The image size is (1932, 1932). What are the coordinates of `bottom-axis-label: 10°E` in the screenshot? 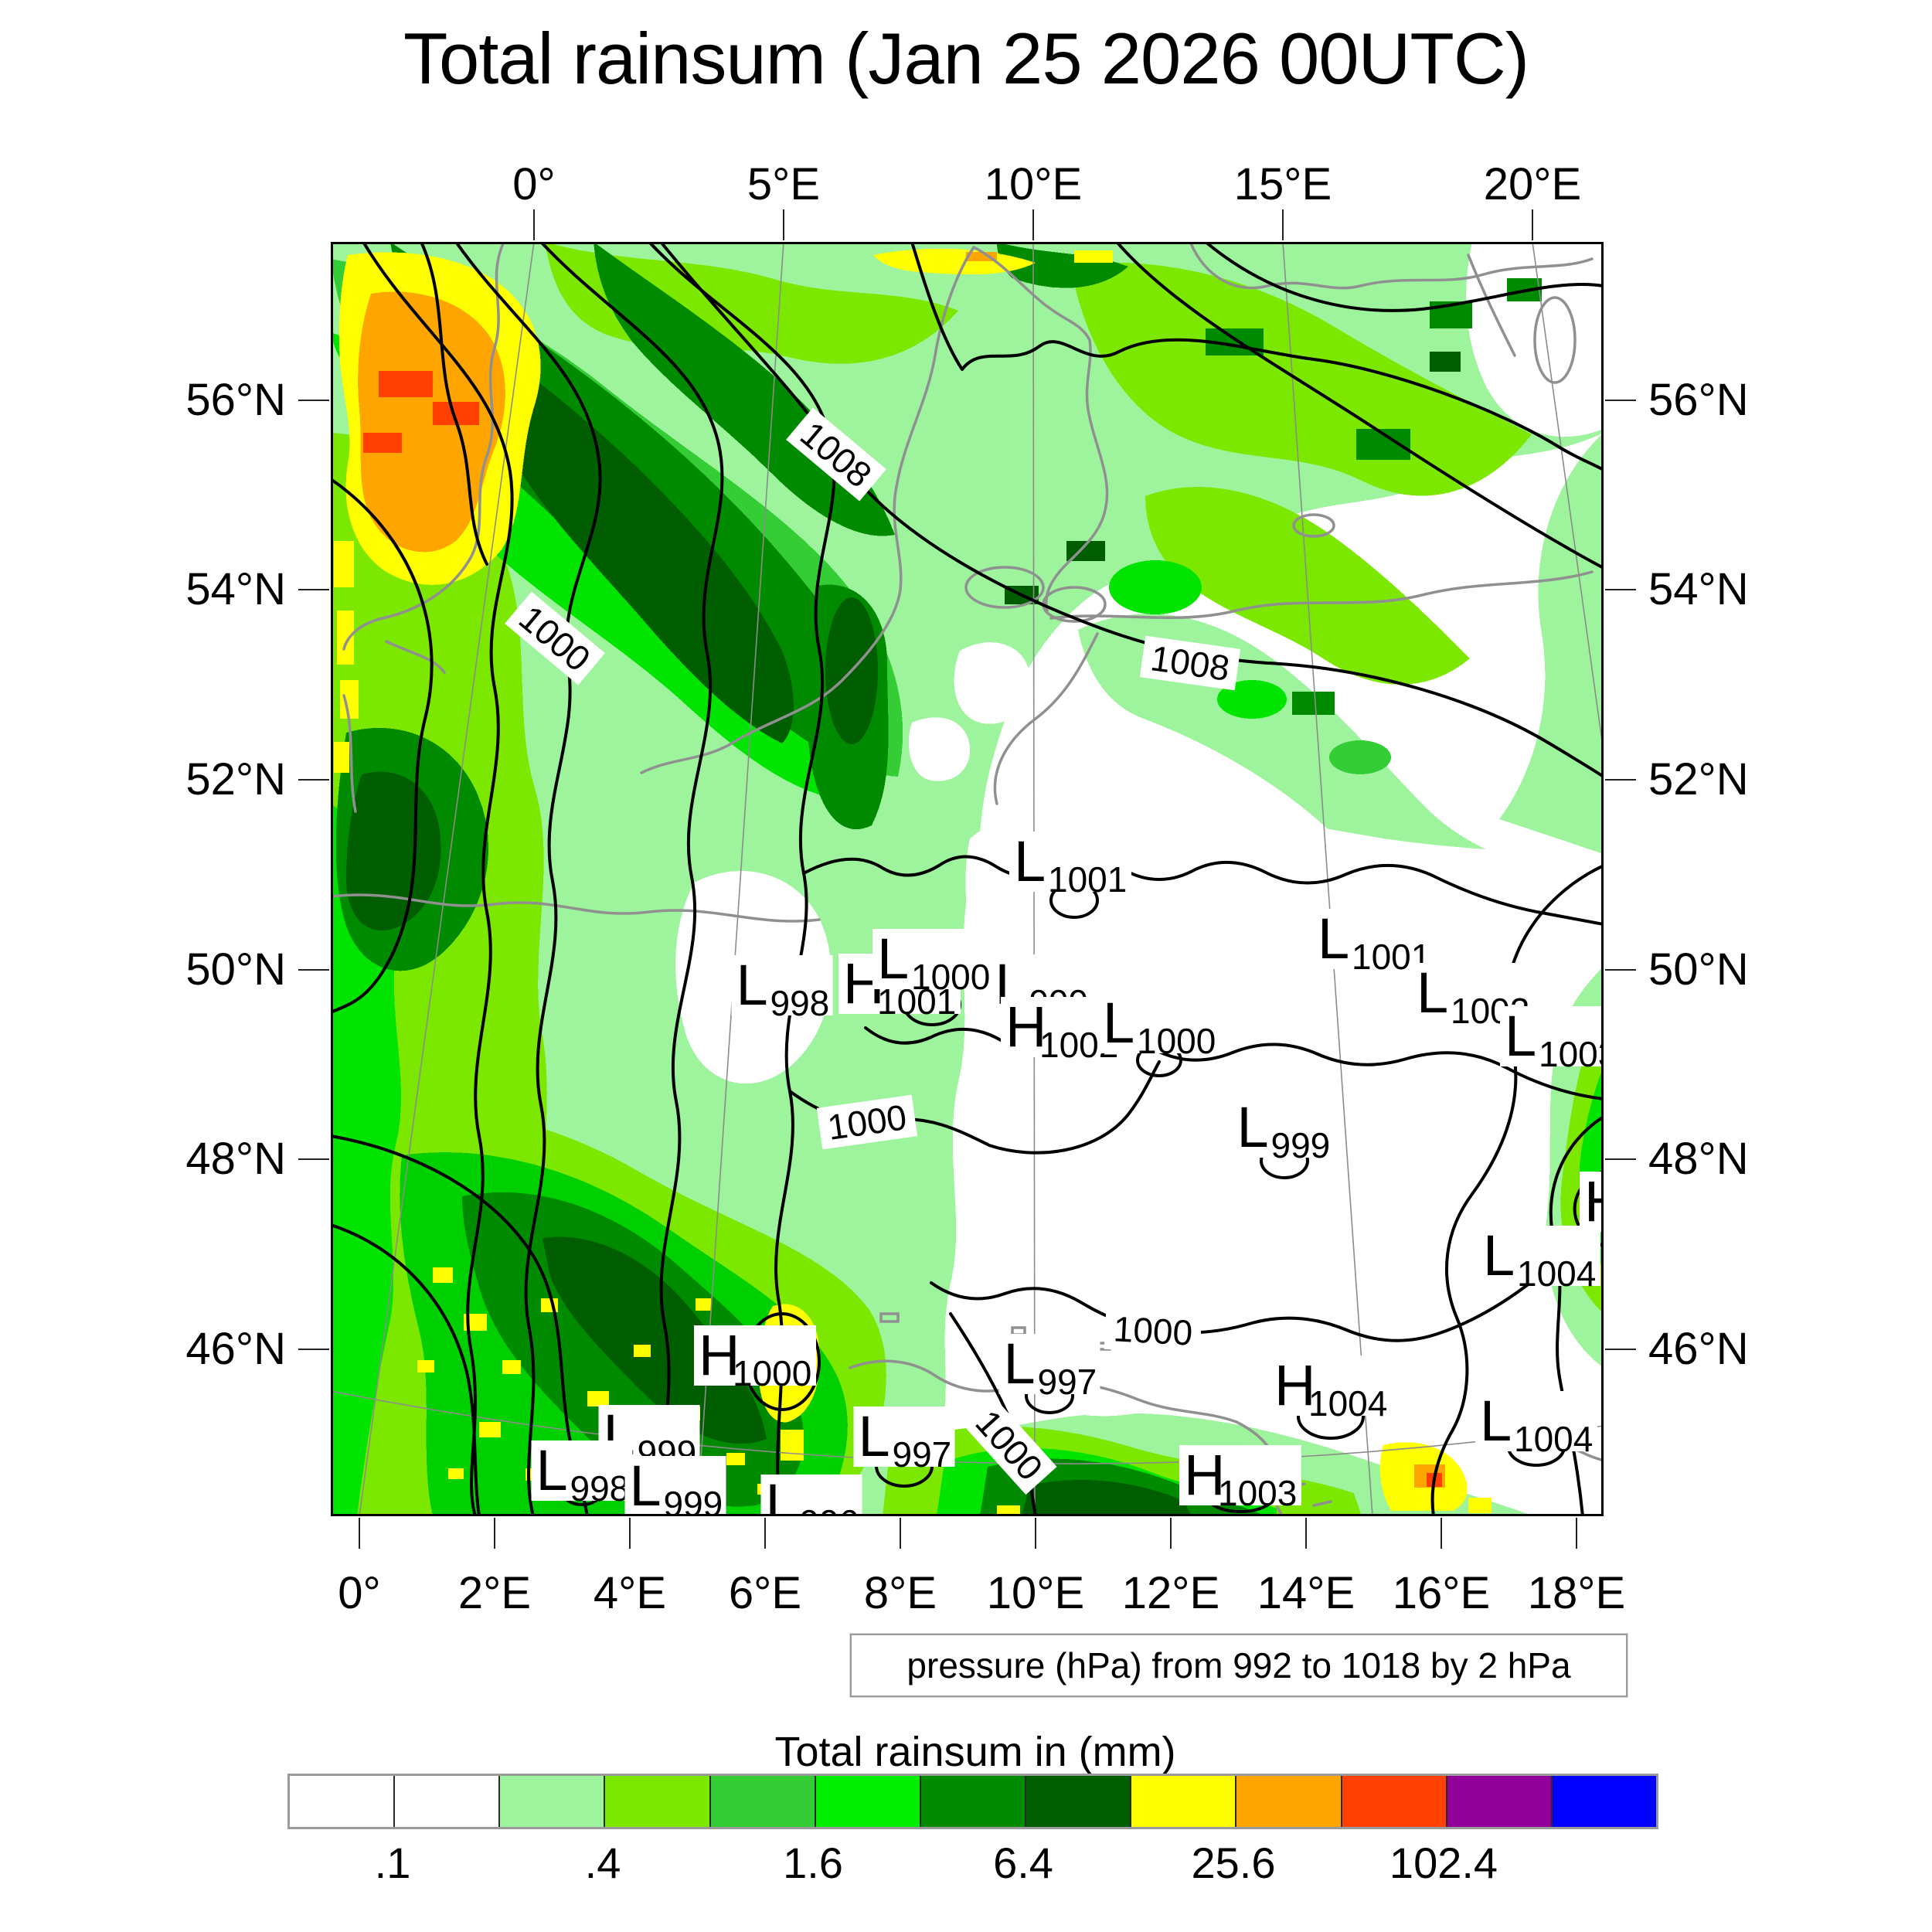 It's located at (1035, 1593).